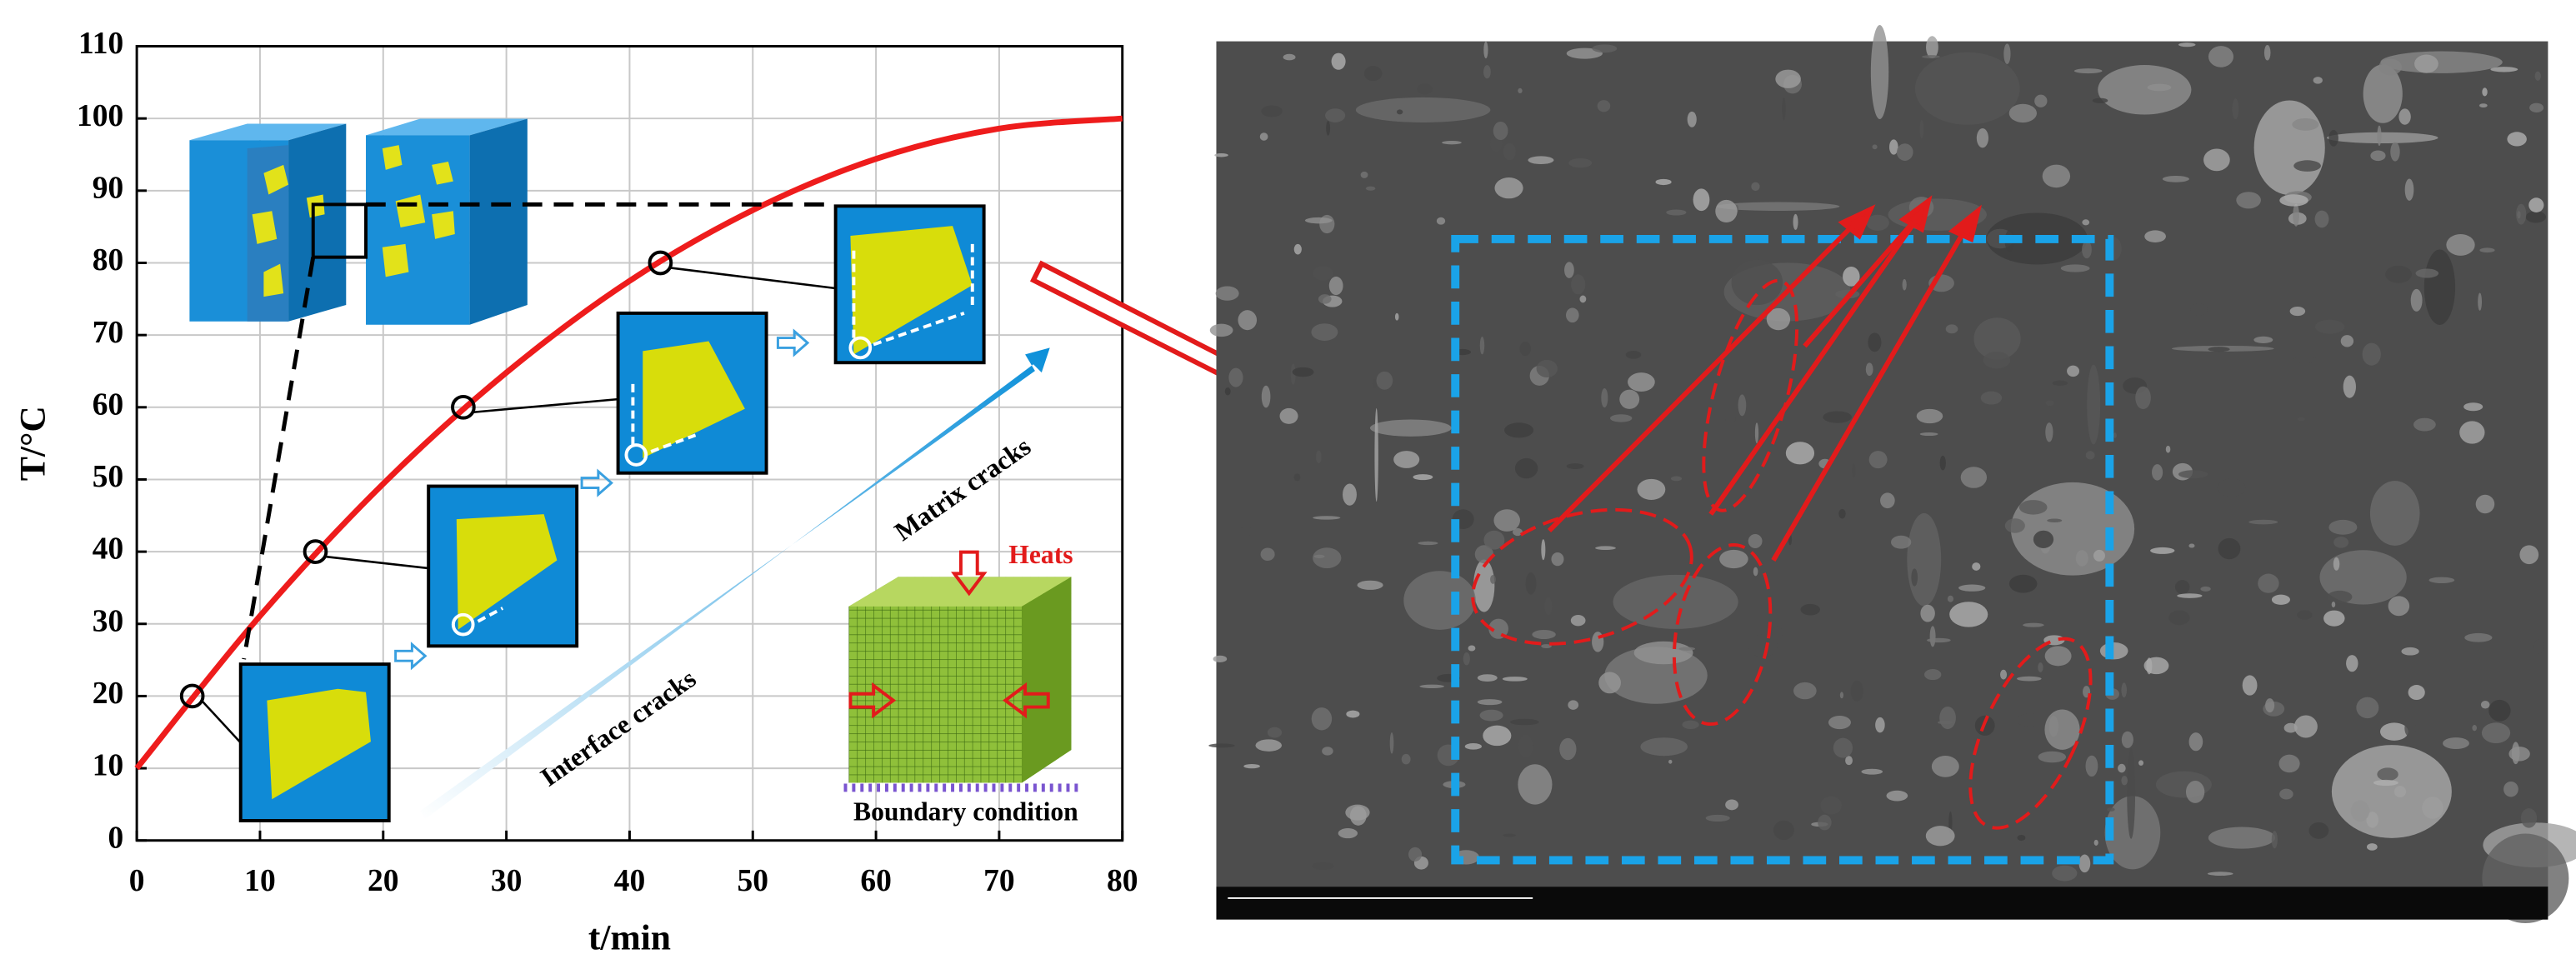 The height and width of the screenshot is (979, 2576). What do you see at coordinates (963, 489) in the screenshot?
I see `annotation: Matrix cracks` at bounding box center [963, 489].